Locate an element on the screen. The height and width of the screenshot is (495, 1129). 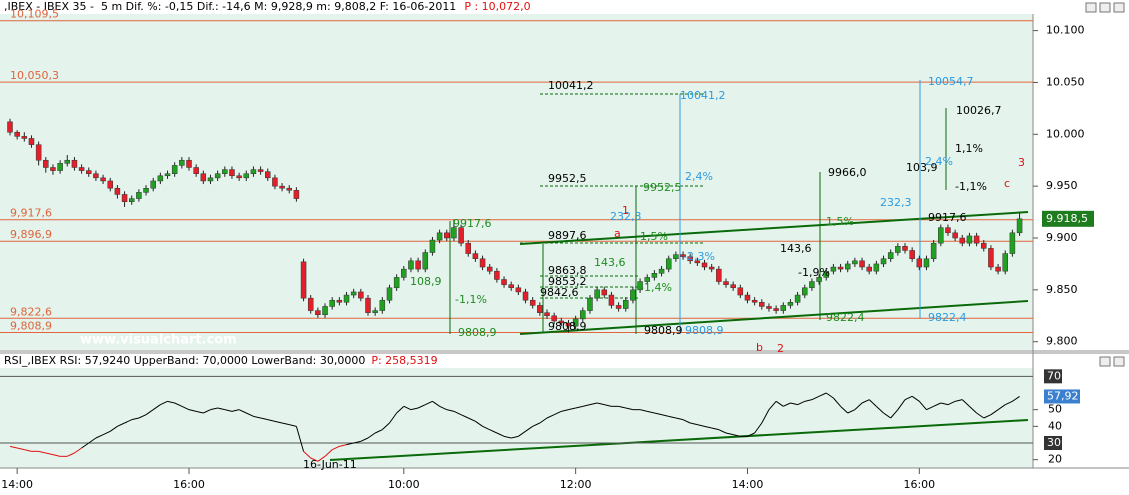
annotation: c is located at coordinates (1007, 183).